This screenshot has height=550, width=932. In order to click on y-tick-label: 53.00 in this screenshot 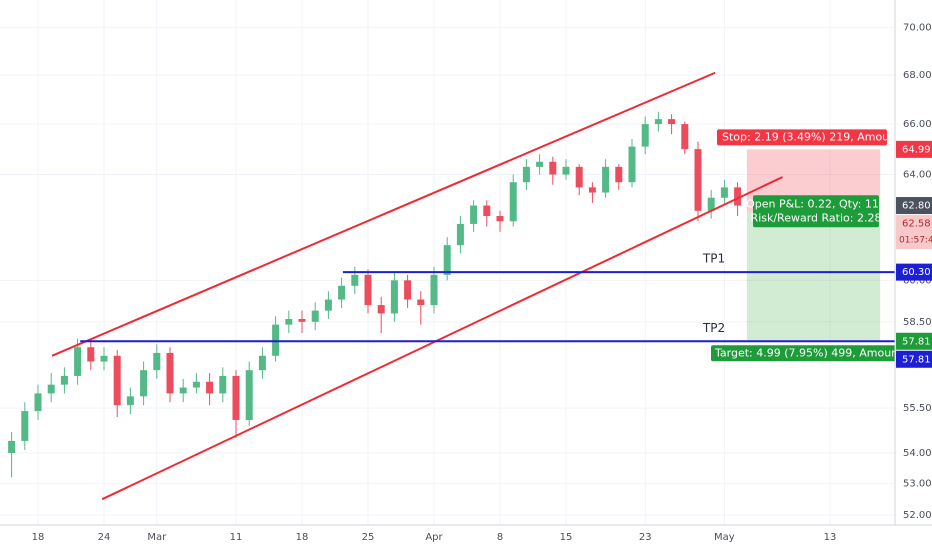, I will do `click(917, 484)`.